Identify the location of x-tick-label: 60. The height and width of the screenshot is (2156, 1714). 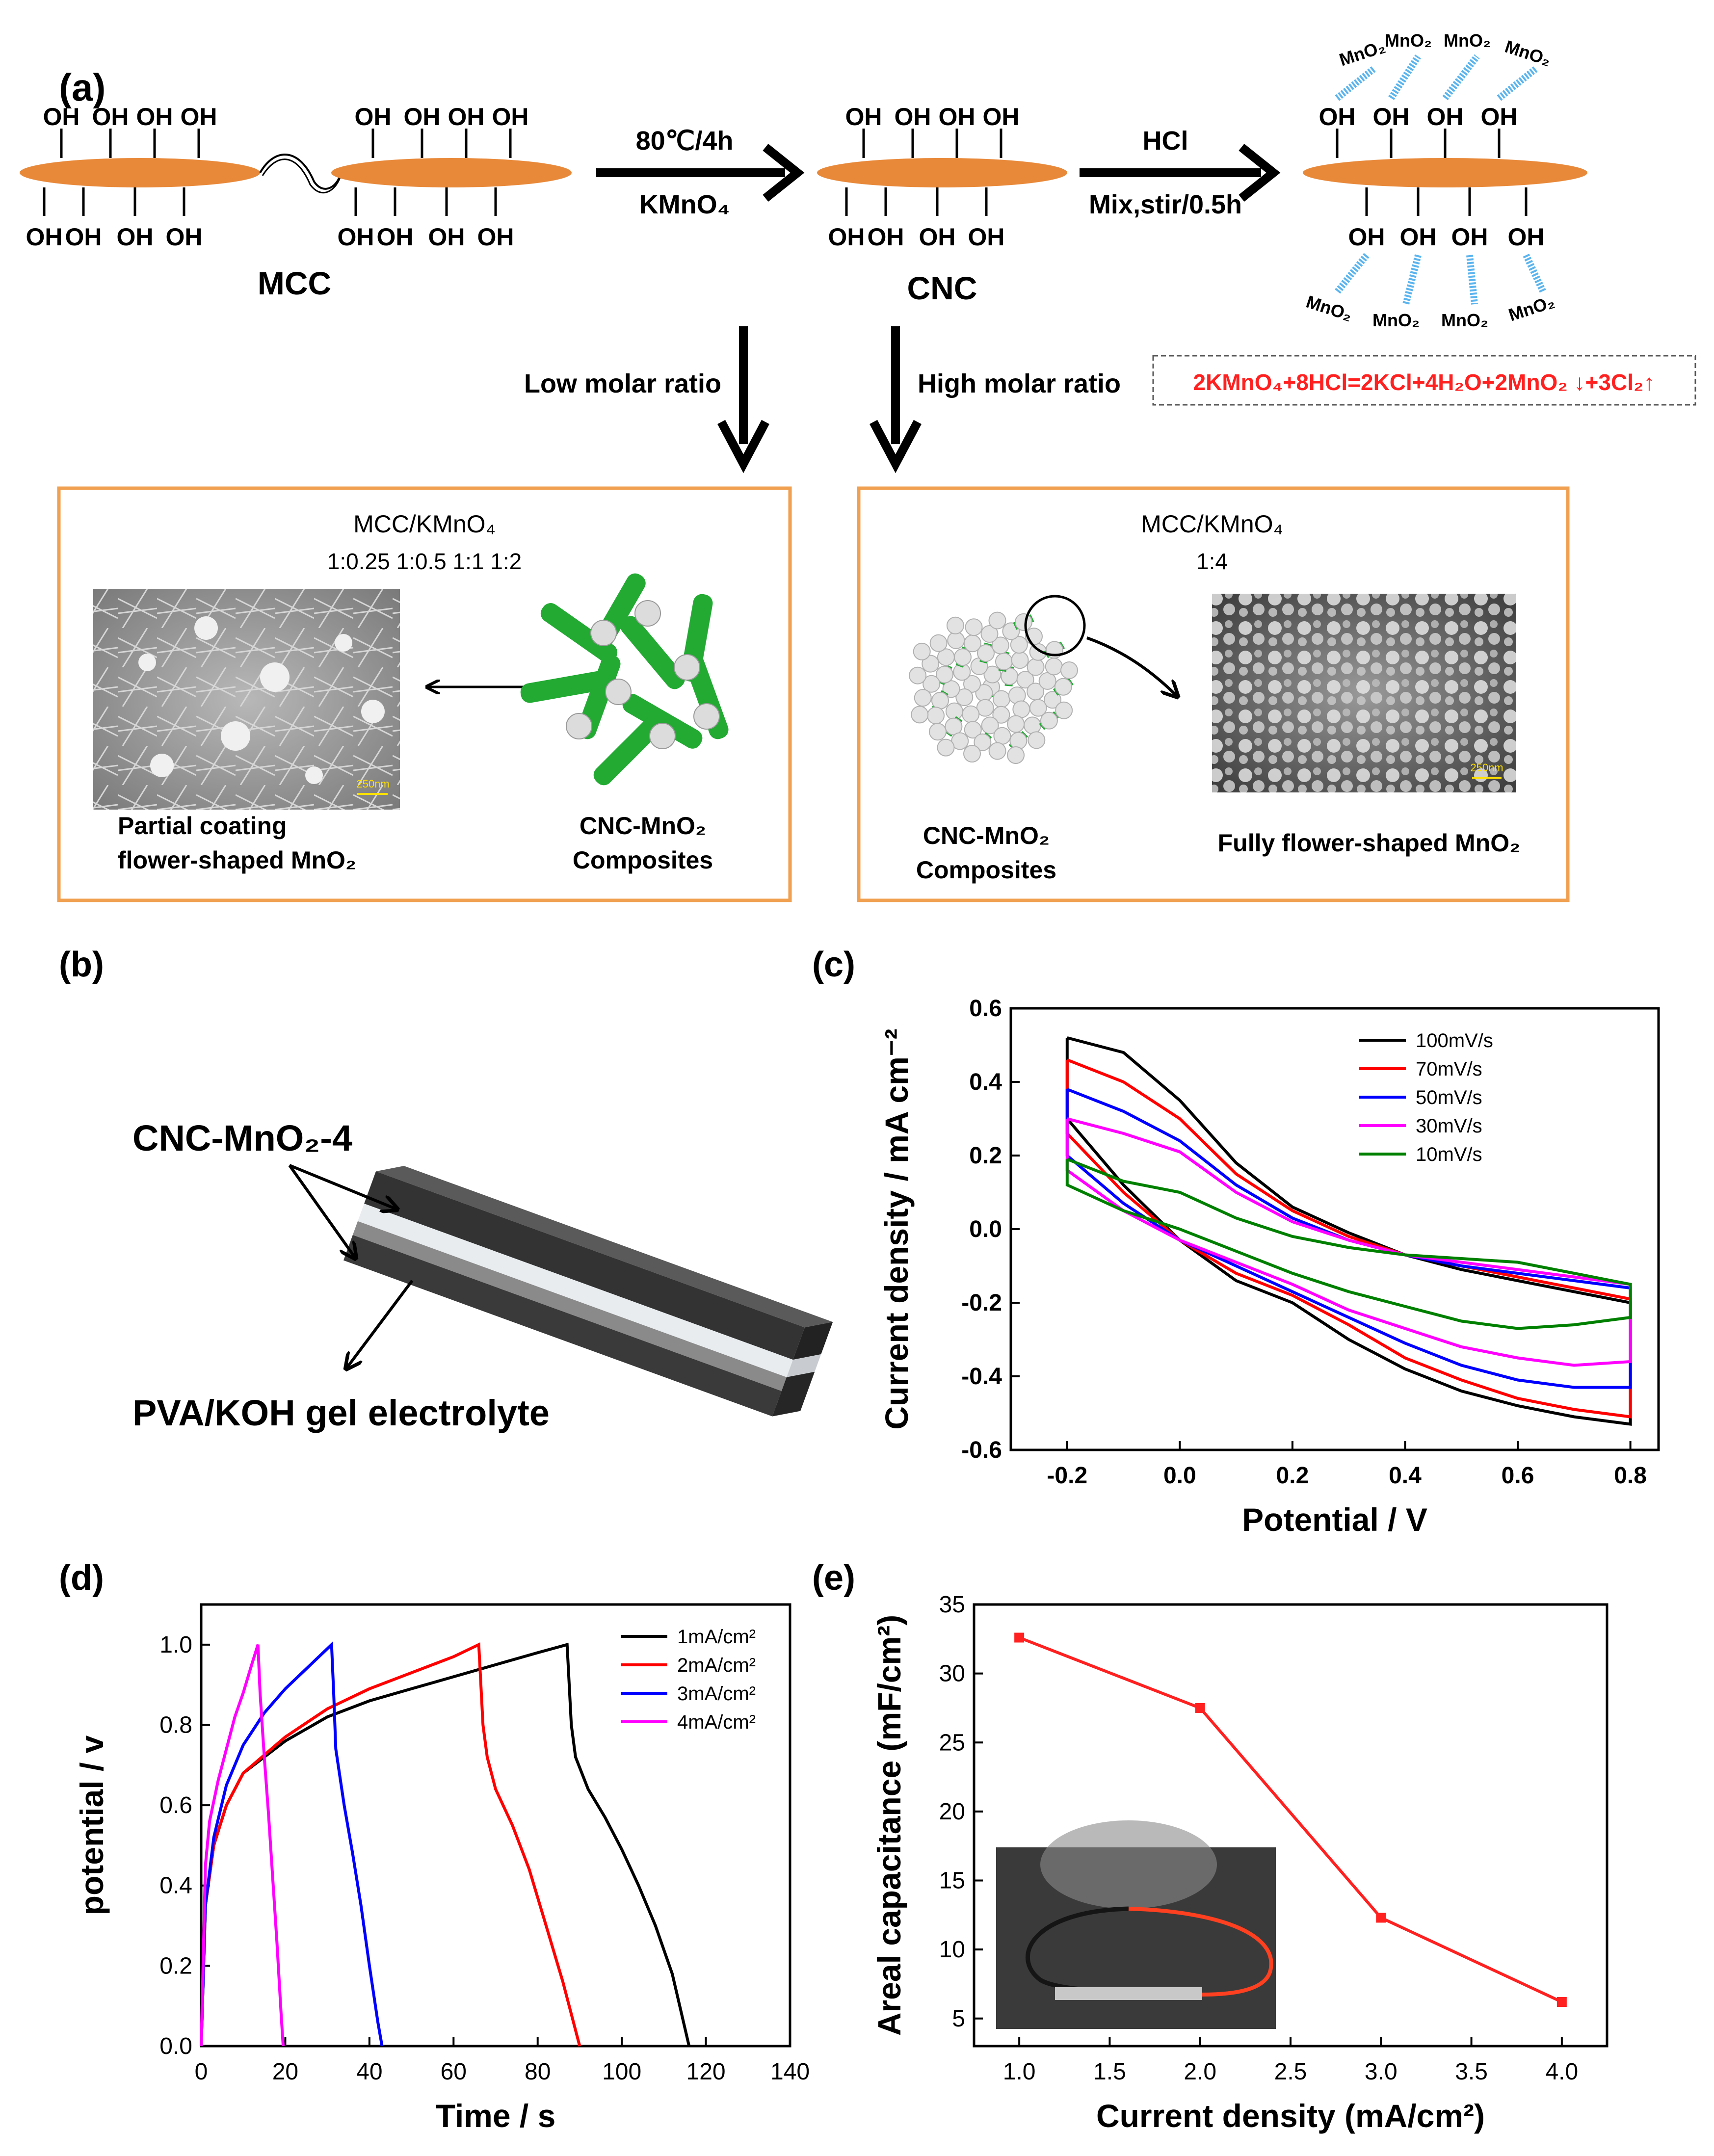
(454, 2072).